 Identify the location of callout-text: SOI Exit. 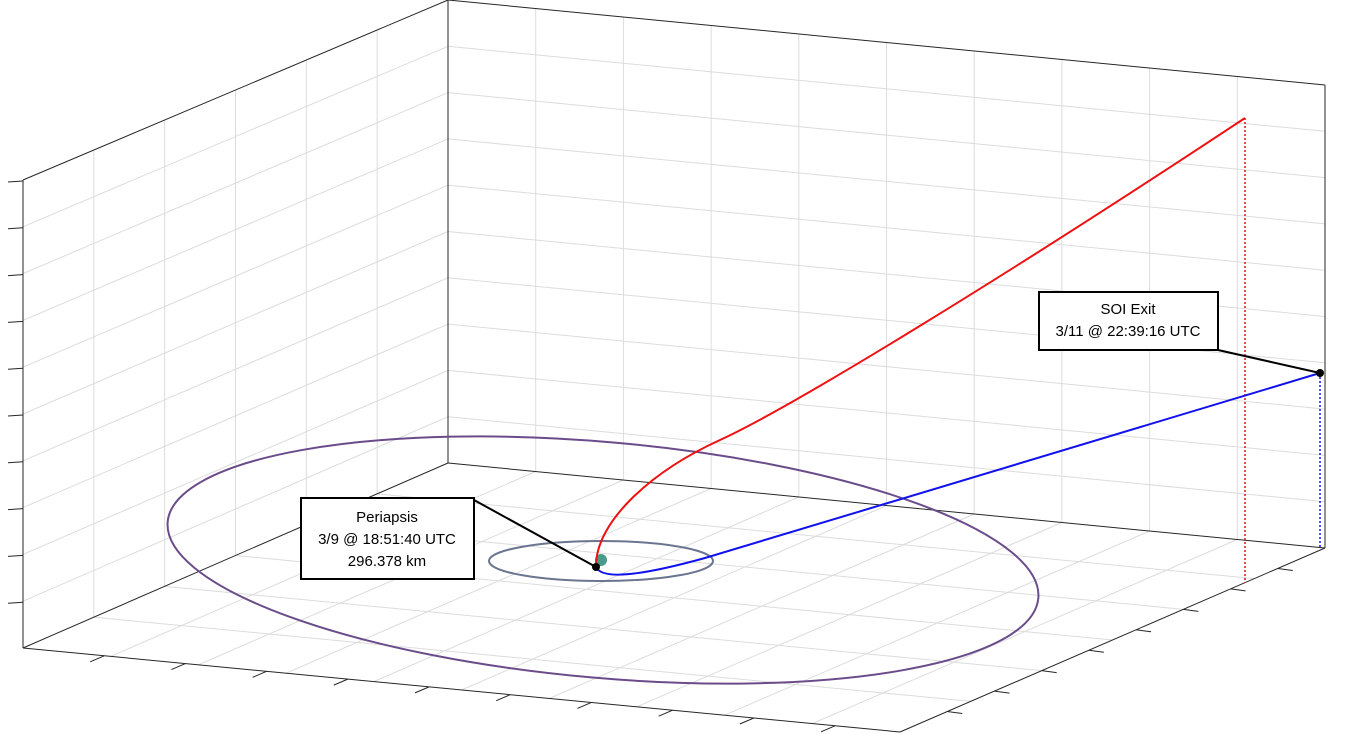
(1128, 309).